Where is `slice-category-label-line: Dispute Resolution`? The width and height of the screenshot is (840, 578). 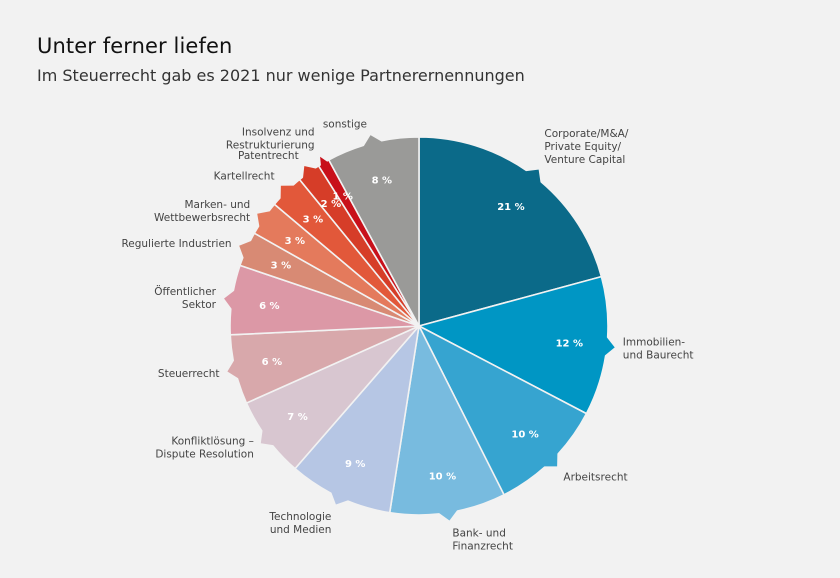
slice-category-label-line: Dispute Resolution is located at coordinates (204, 454).